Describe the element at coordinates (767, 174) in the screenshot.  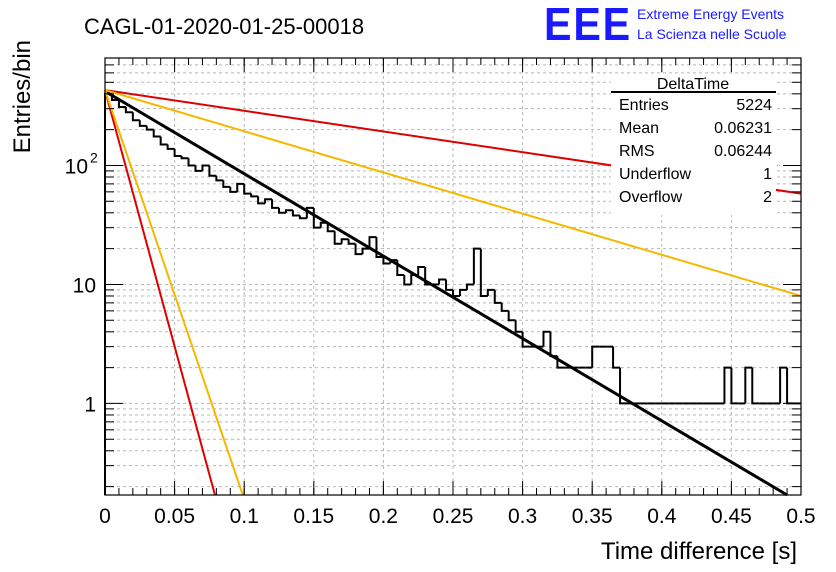
I see `stats-value-underflow: 1` at that location.